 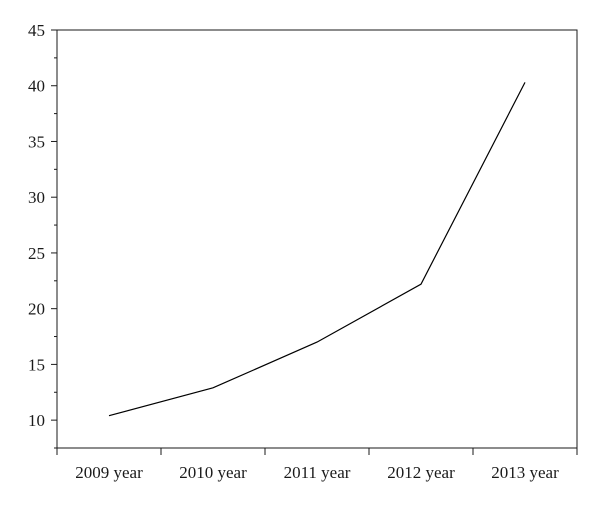 I want to click on x-tick-label: 2013 year, so click(x=525, y=472).